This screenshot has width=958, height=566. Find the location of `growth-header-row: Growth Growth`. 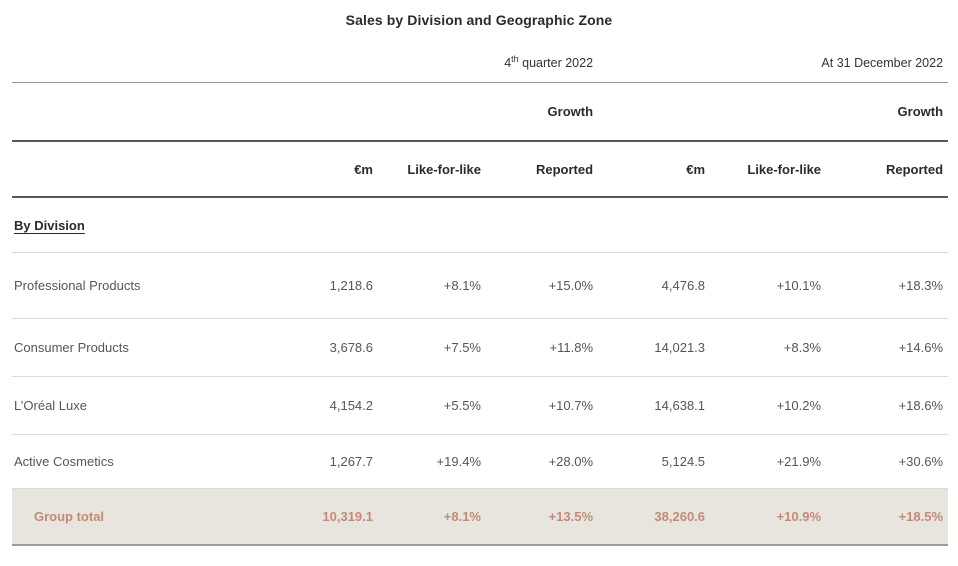

growth-header-row: Growth Growth is located at coordinates (480, 112).